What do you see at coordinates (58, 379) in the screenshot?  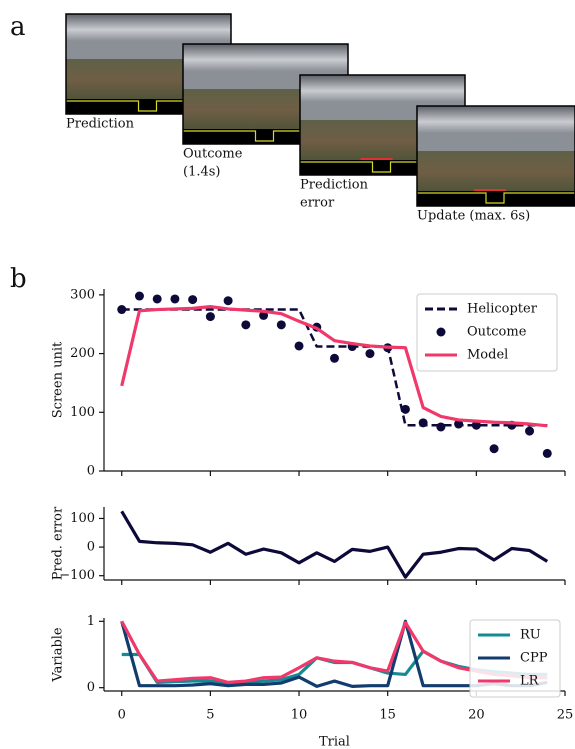 I see `y-axis-label: Screen unit` at bounding box center [58, 379].